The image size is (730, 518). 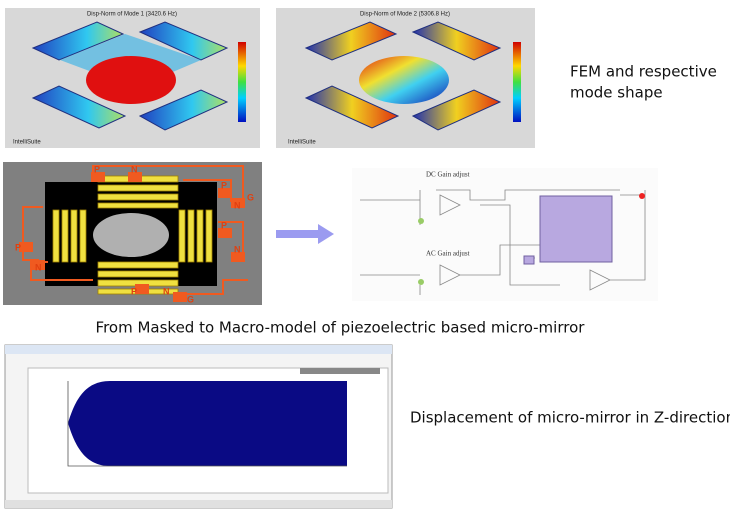 What do you see at coordinates (405, 15) in the screenshot?
I see `mode2-title: Disp-Norm of Mode 2 (5306.8 Hz)` at bounding box center [405, 15].